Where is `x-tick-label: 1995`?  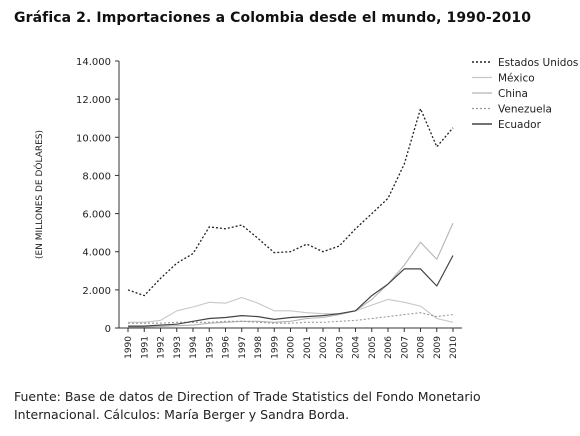 x-tick-label: 1995 is located at coordinates (210, 347).